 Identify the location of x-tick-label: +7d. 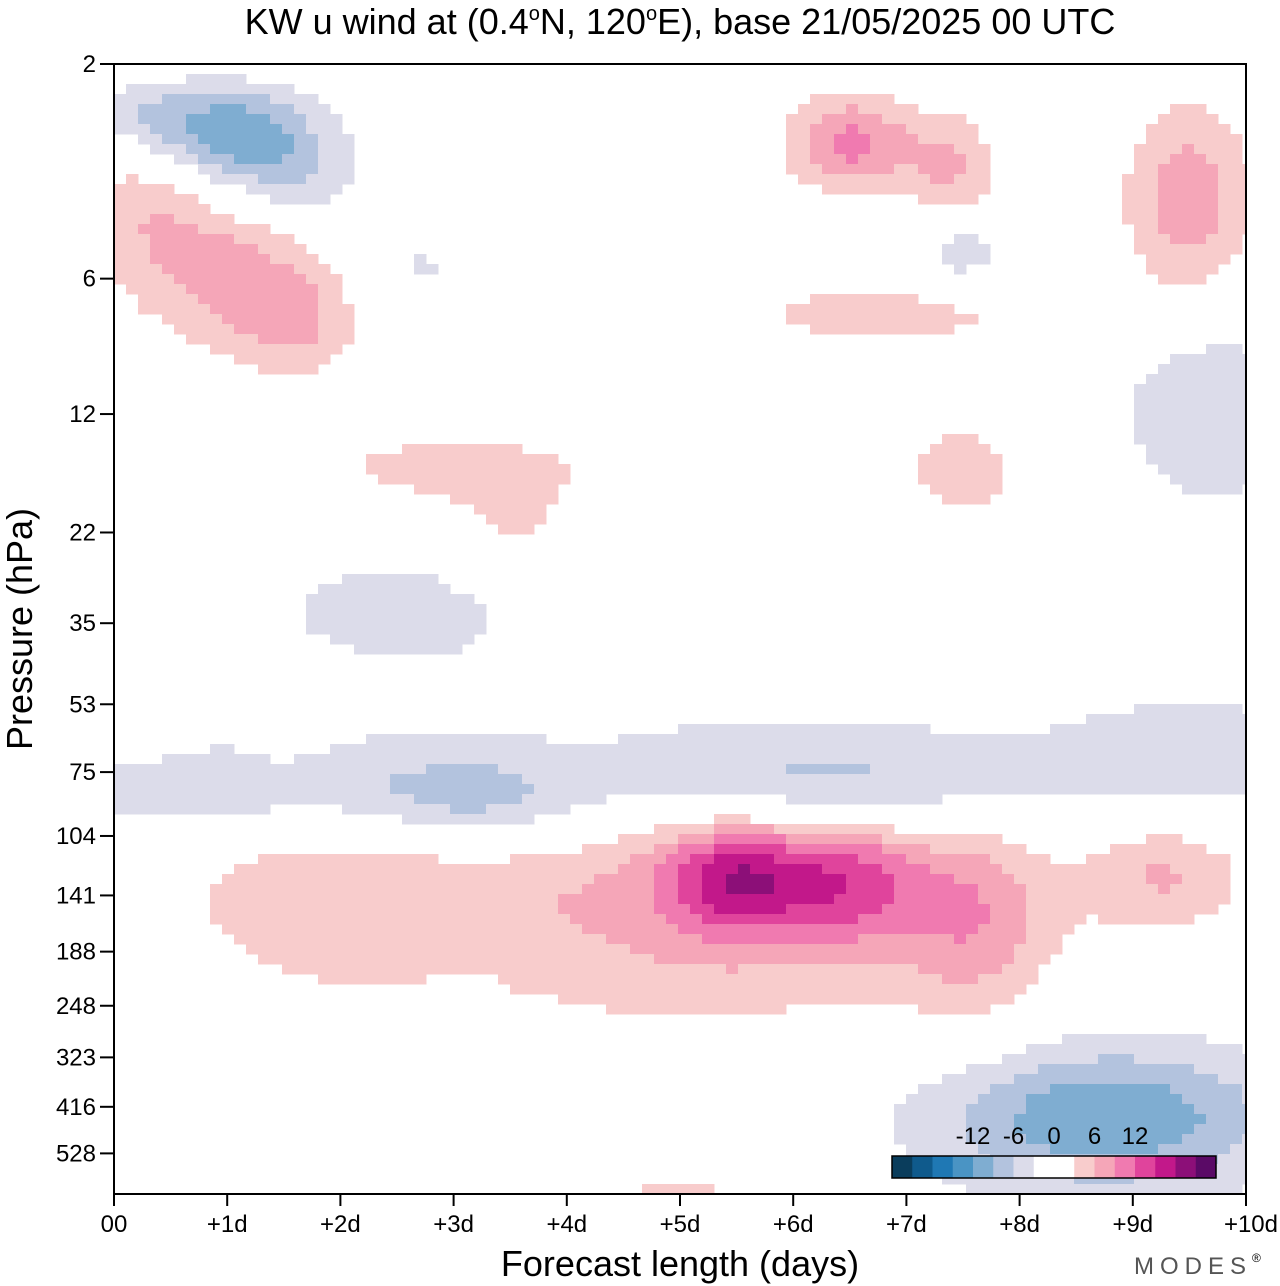
(906, 1224).